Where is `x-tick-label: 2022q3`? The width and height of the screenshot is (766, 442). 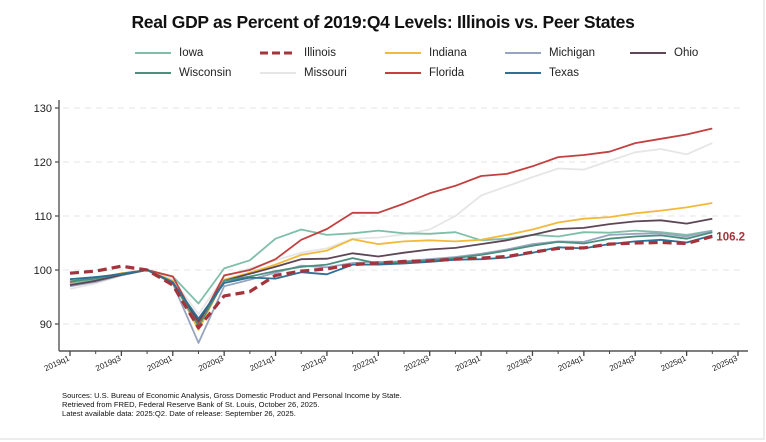
x-tick-label: 2022q3 is located at coordinates (417, 363).